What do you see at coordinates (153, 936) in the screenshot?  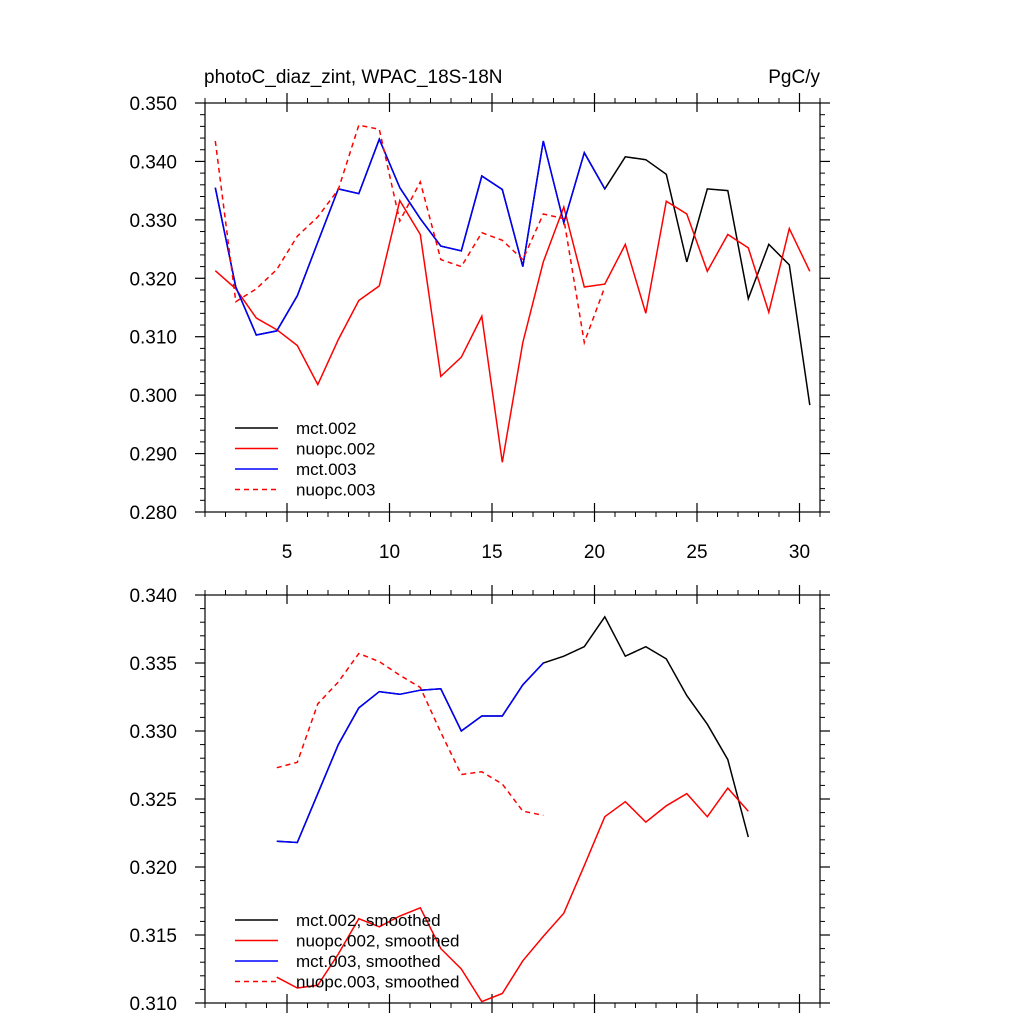 I see `y-tick-label: 0.315` at bounding box center [153, 936].